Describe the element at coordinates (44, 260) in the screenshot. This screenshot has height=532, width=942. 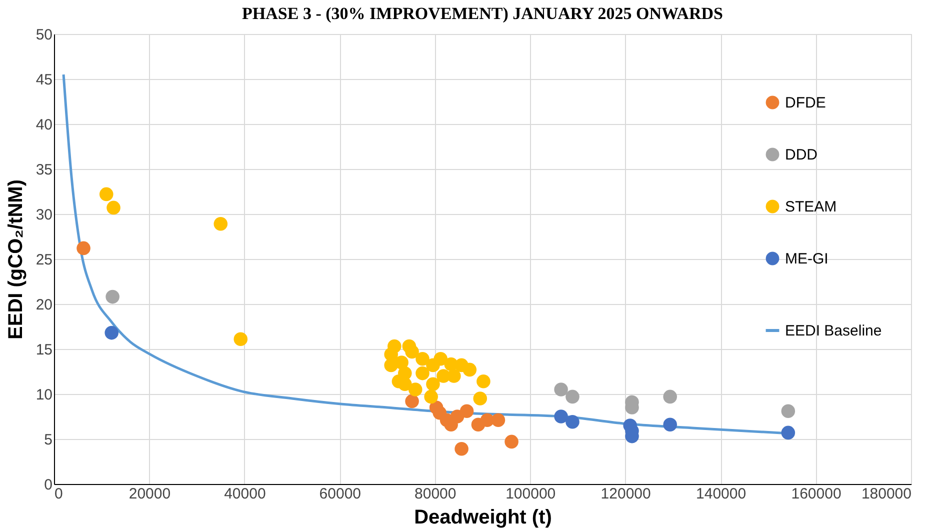
I see `y-tick-label: 25` at that location.